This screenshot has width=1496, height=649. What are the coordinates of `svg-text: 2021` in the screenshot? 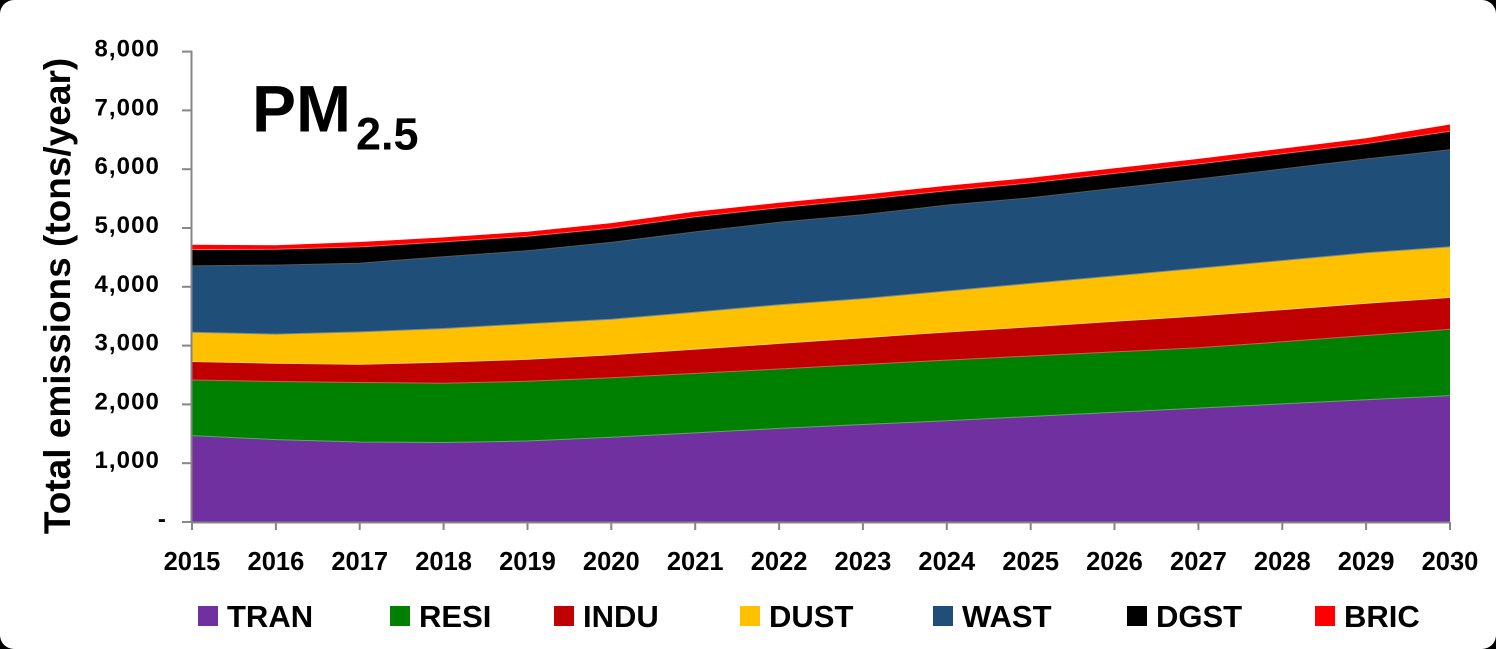 It's located at (695, 562).